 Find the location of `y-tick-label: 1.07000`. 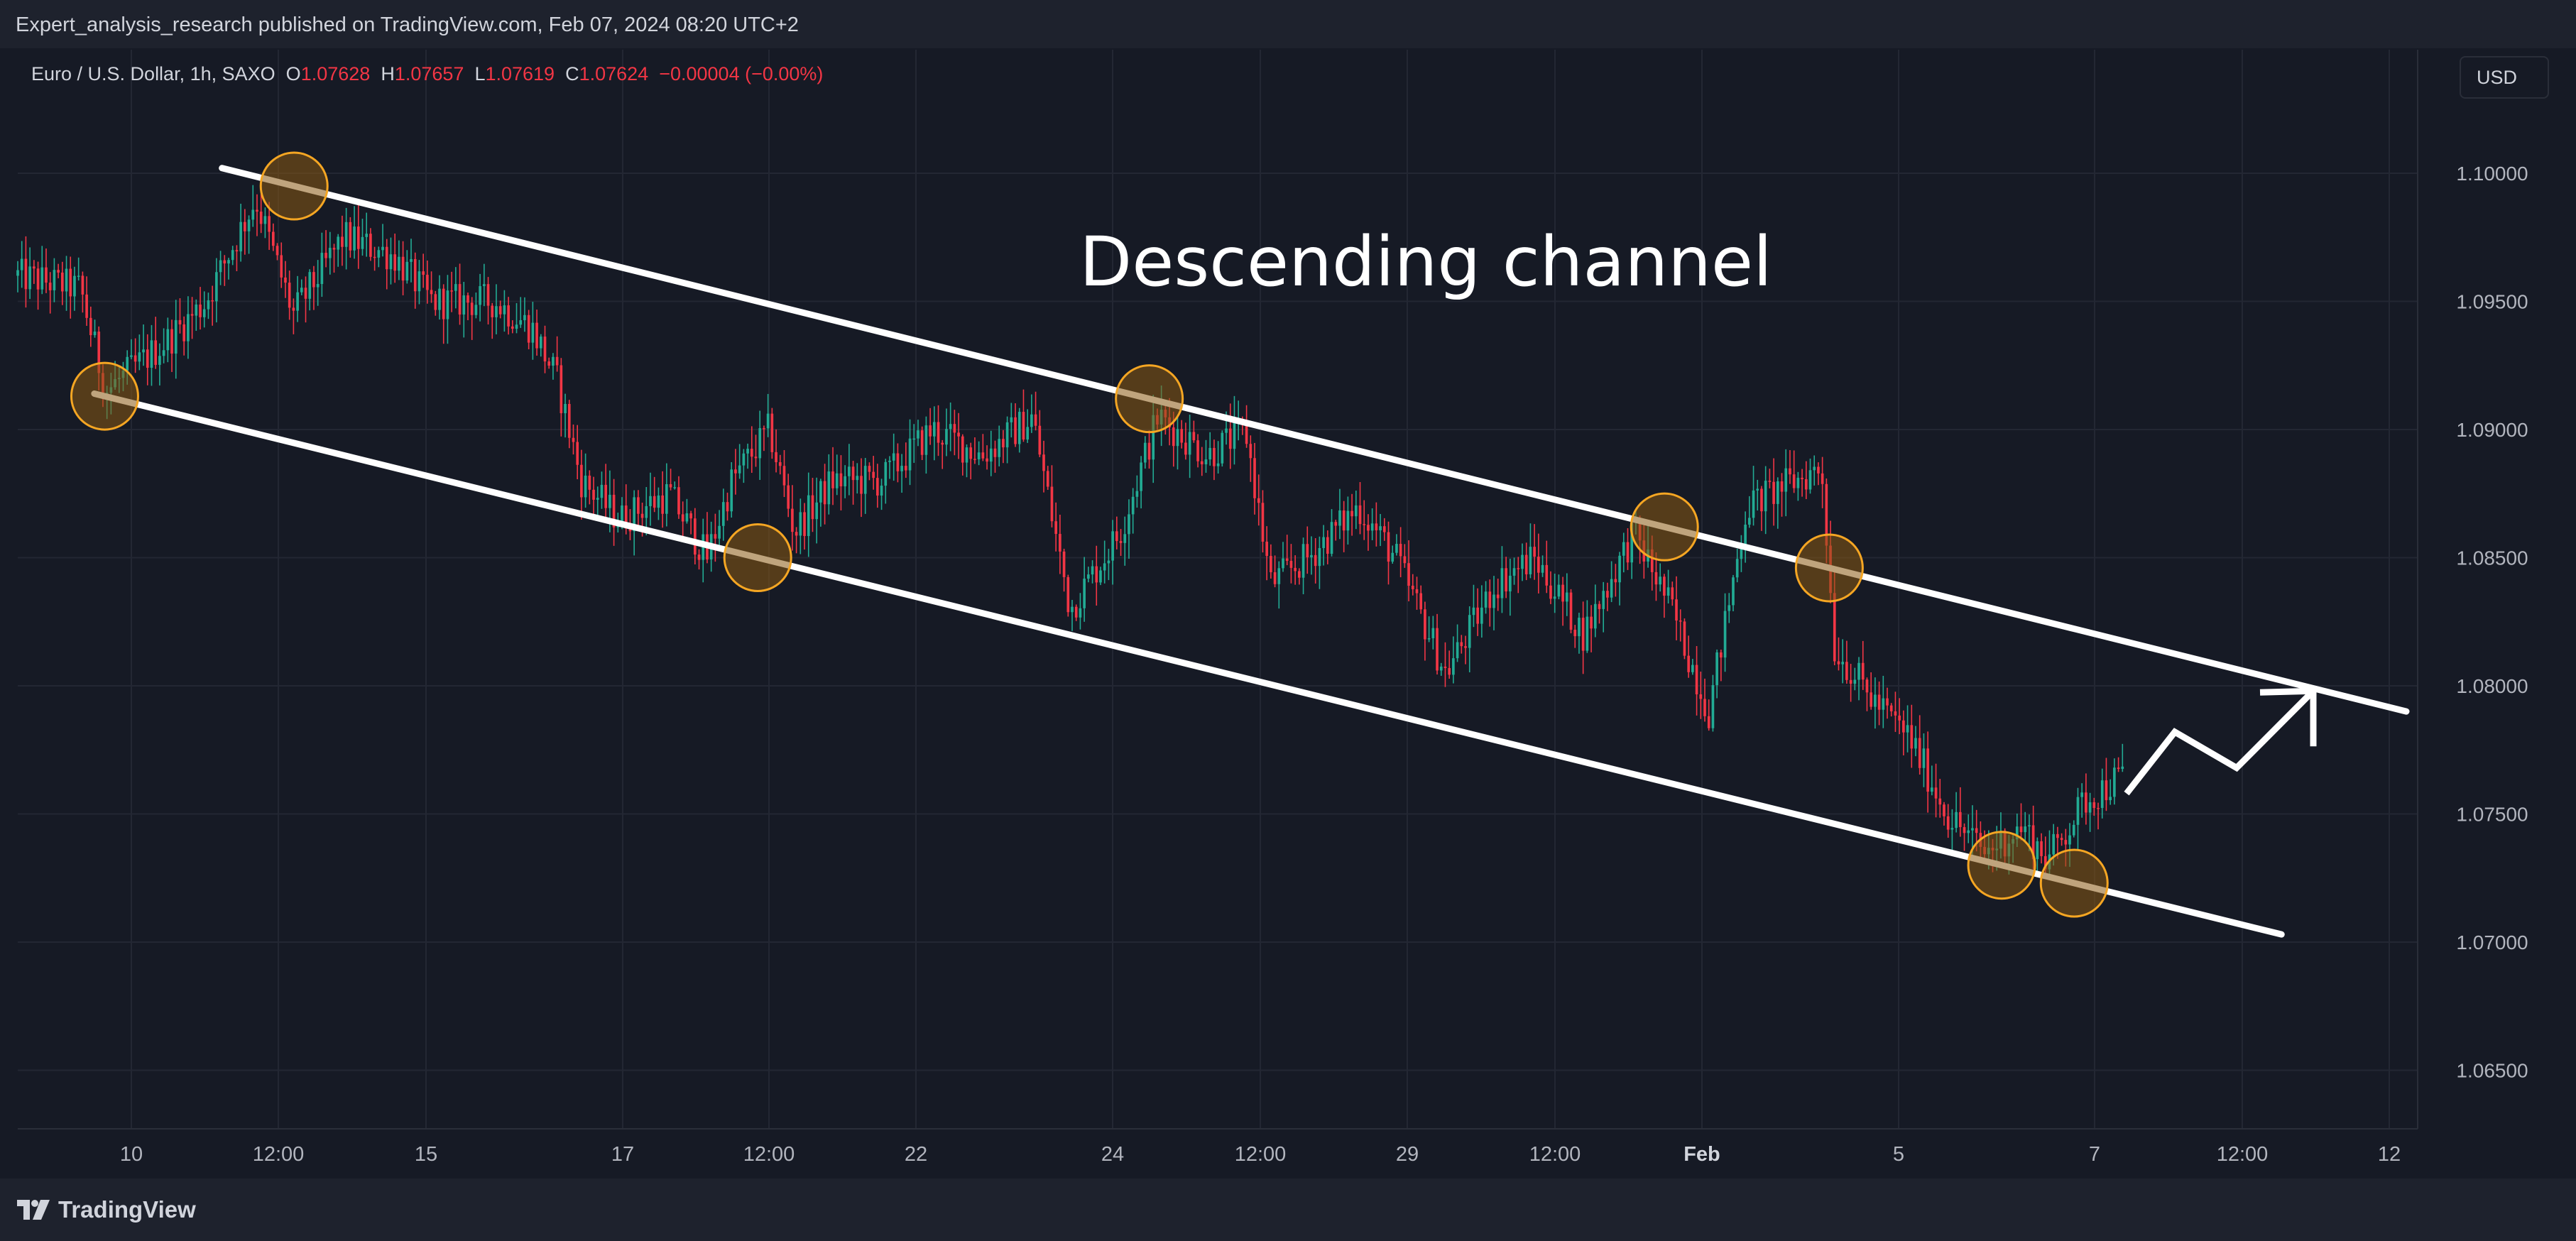

y-tick-label: 1.07000 is located at coordinates (2492, 942).